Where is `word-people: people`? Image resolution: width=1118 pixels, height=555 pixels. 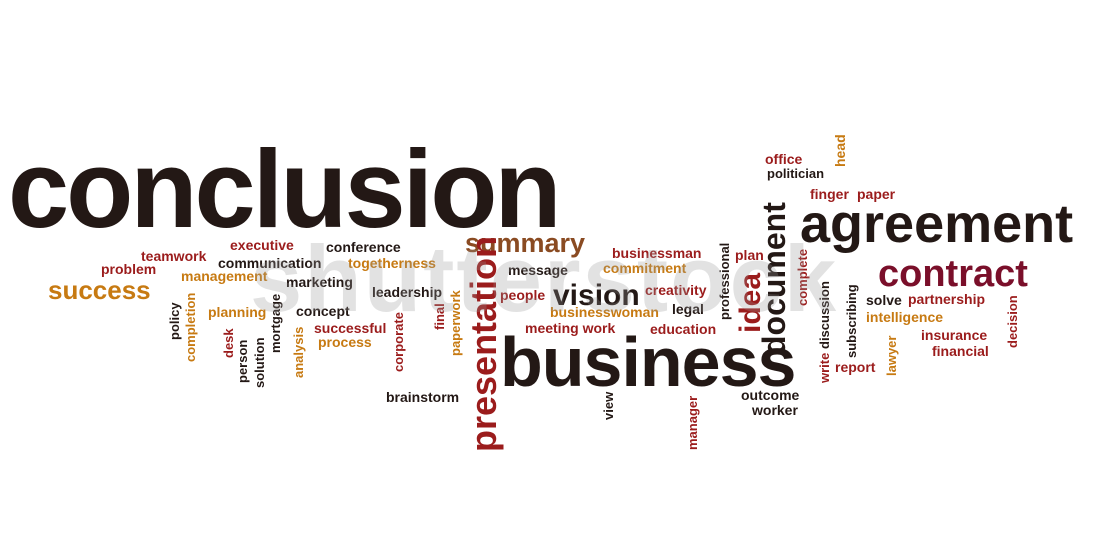 word-people: people is located at coordinates (523, 295).